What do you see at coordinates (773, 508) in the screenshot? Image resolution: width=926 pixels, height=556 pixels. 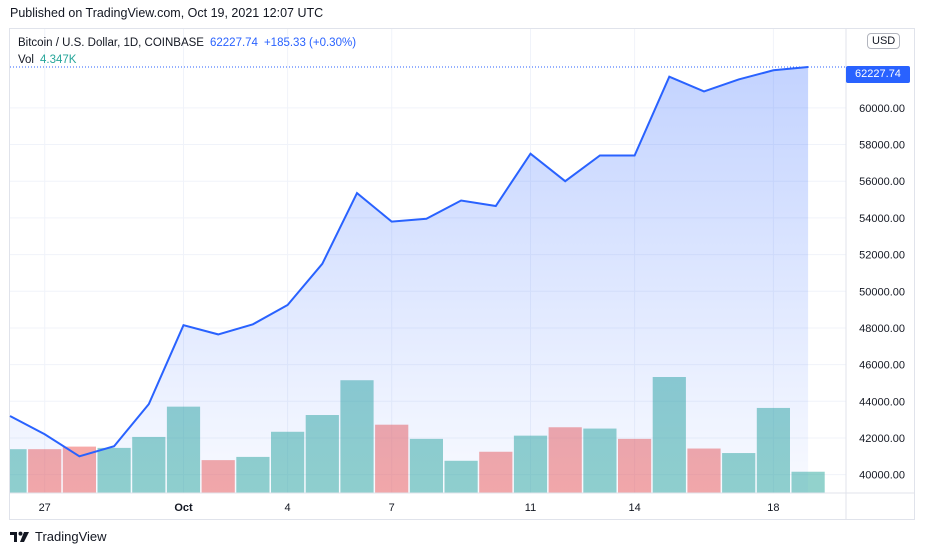 I see `x-tick-label: 18` at bounding box center [773, 508].